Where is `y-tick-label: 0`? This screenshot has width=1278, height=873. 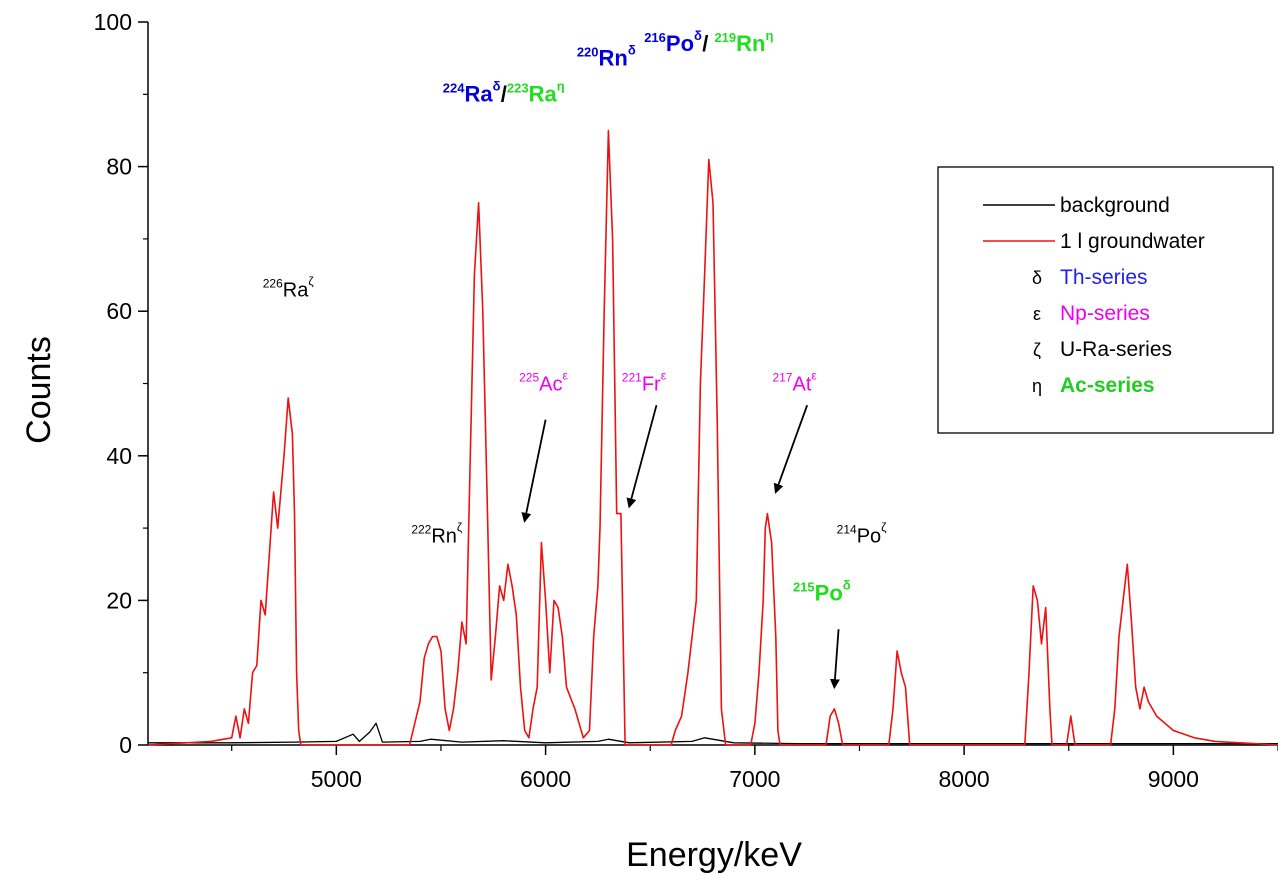 y-tick-label: 0 is located at coordinates (125, 745).